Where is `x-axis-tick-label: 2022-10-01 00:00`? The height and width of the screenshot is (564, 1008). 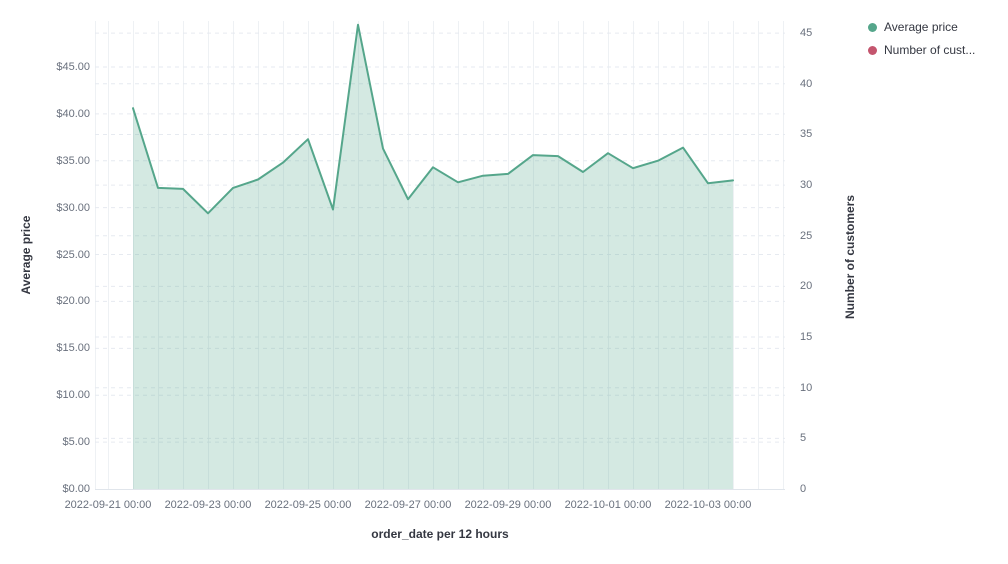
x-axis-tick-label: 2022-10-01 00:00 is located at coordinates (608, 505).